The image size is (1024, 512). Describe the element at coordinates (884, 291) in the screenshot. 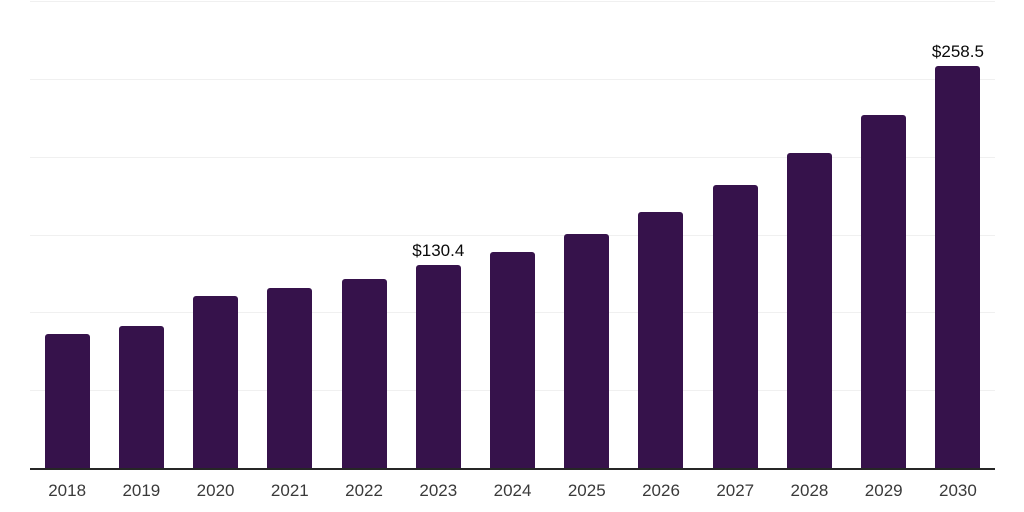

I see `bar-2029` at that location.